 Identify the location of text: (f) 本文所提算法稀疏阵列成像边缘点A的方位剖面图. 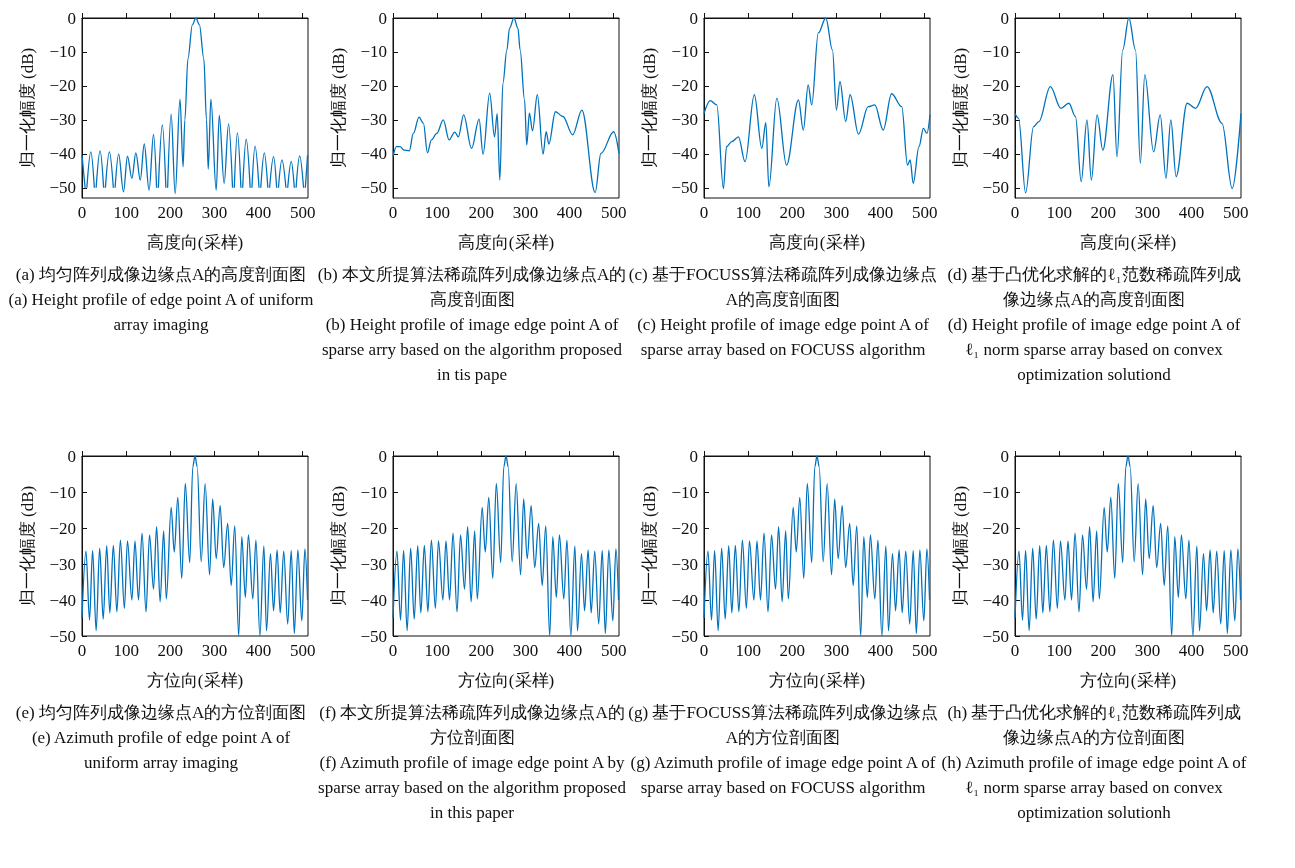
(472, 725).